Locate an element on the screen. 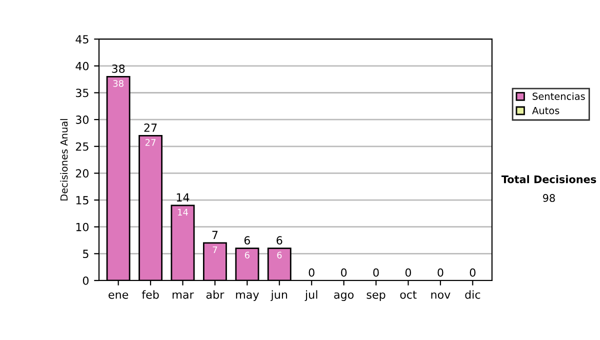 This screenshot has width=600, height=340. x-tick-label: jul is located at coordinates (311, 295).